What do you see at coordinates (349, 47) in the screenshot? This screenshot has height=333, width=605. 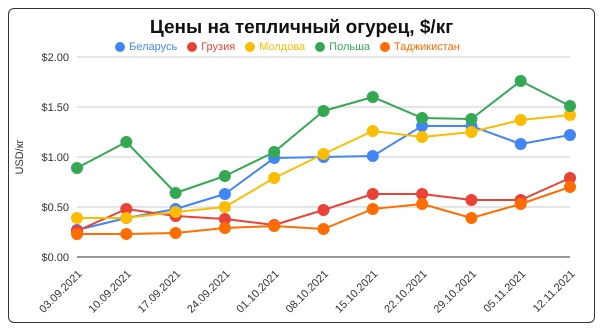 I see `legend-label: Польша` at bounding box center [349, 47].